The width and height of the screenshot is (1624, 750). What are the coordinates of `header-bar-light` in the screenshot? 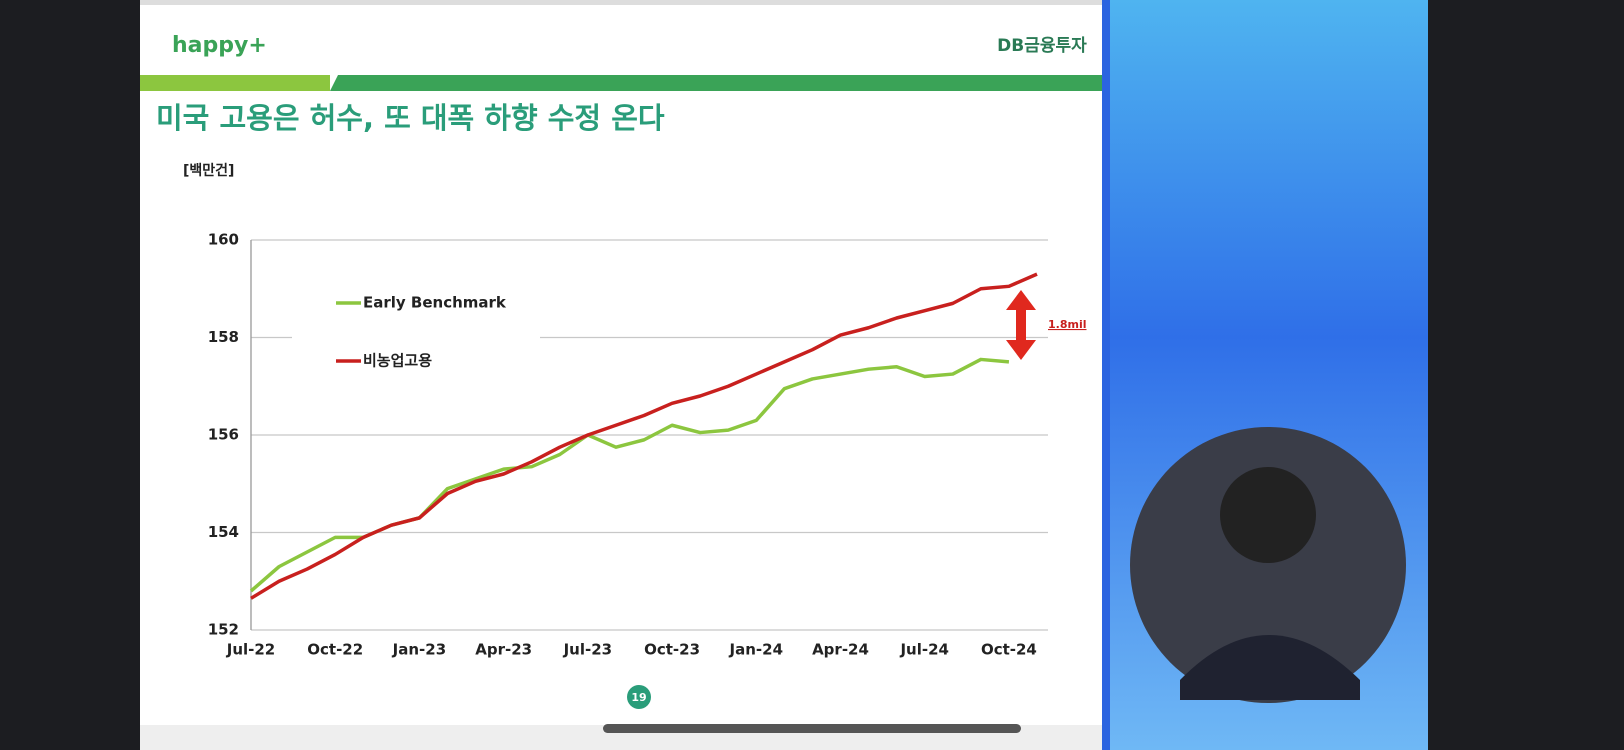 It's located at (235, 83).